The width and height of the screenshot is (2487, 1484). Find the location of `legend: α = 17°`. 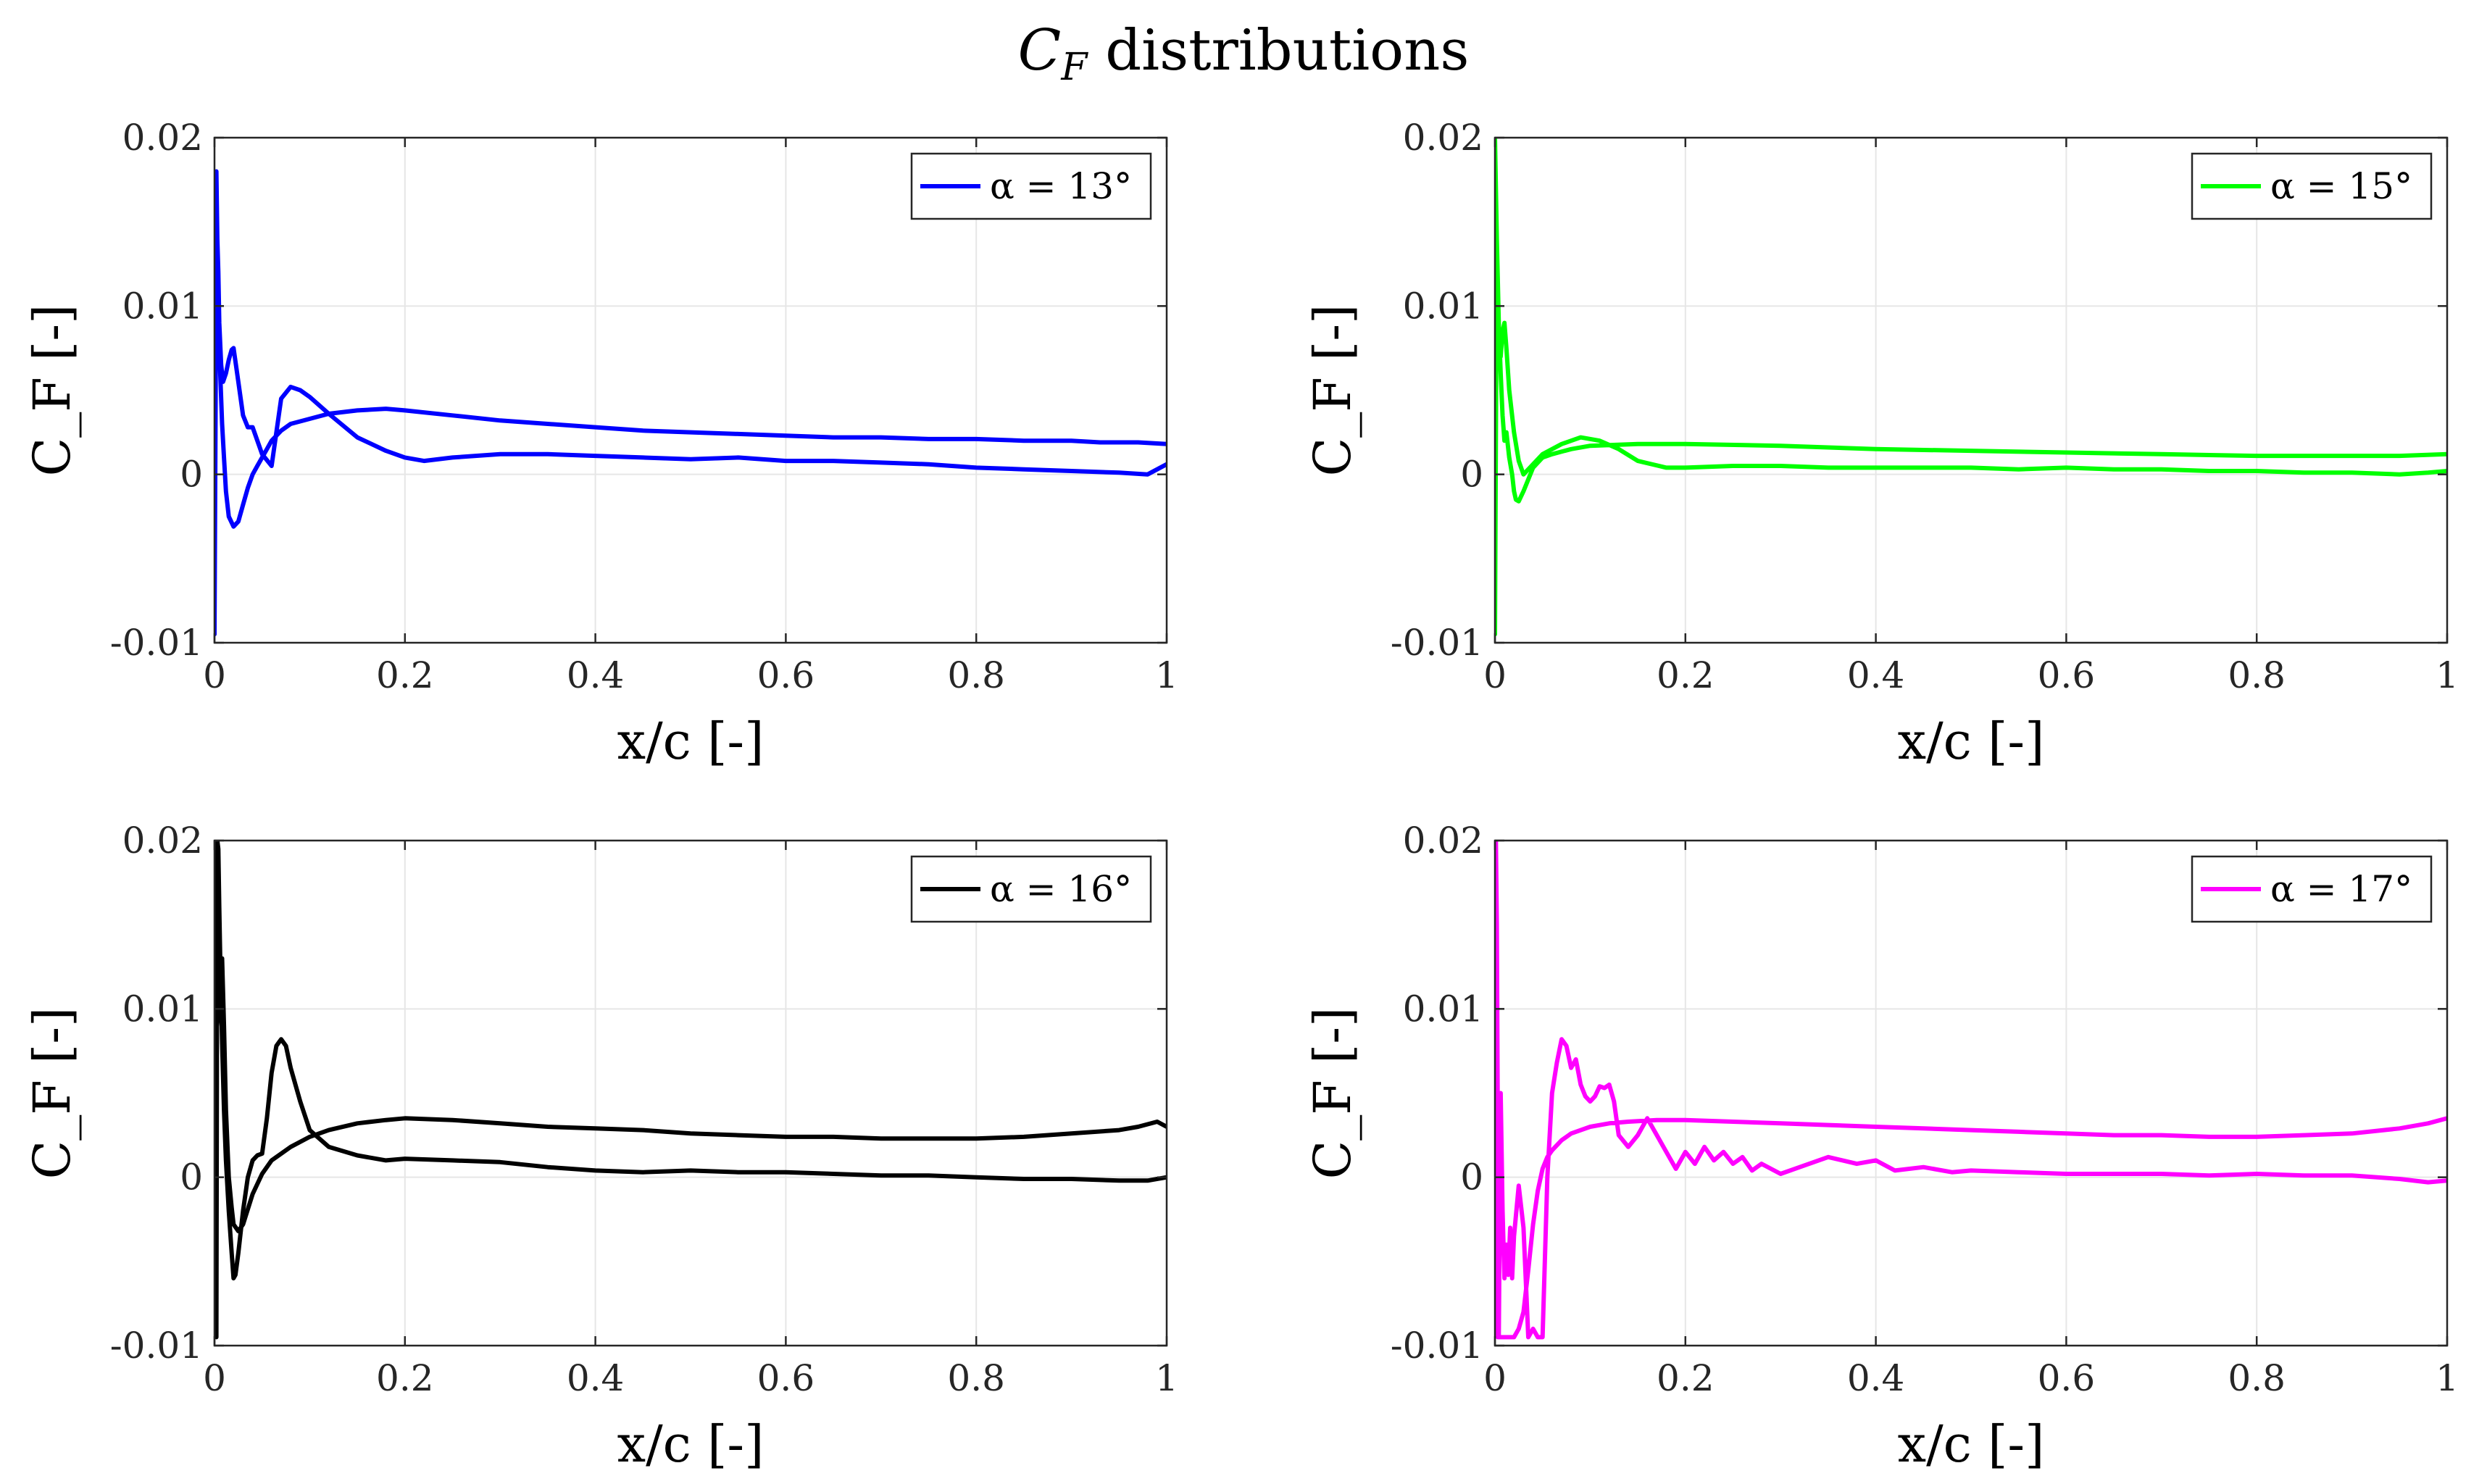

legend: α = 17° is located at coordinates (2312, 889).